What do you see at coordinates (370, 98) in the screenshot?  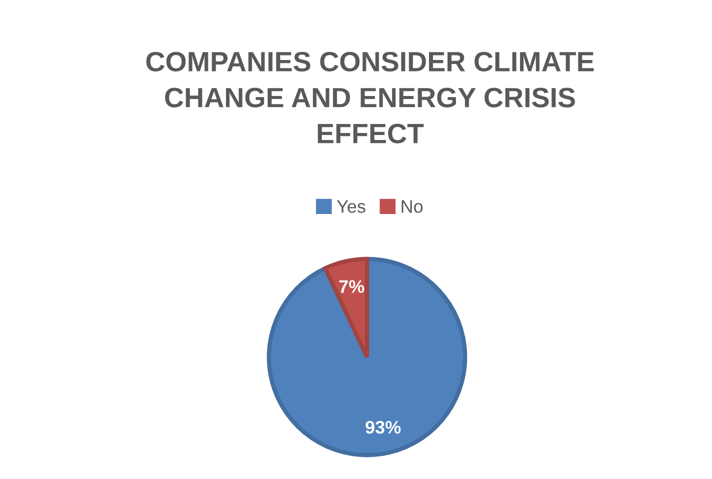 I see `chart-title: COMPANIES CONSIDER CLIMATE CHANGE AND ENERGY CRISIS EFFECT` at bounding box center [370, 98].